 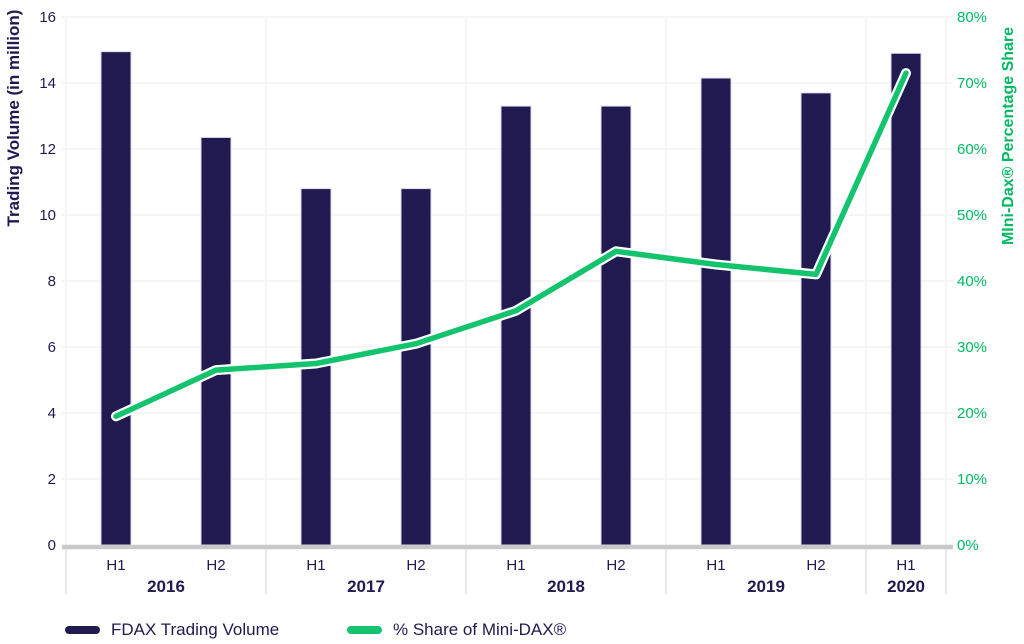 I want to click on left-axis-tick-label: 12, so click(x=47, y=149).